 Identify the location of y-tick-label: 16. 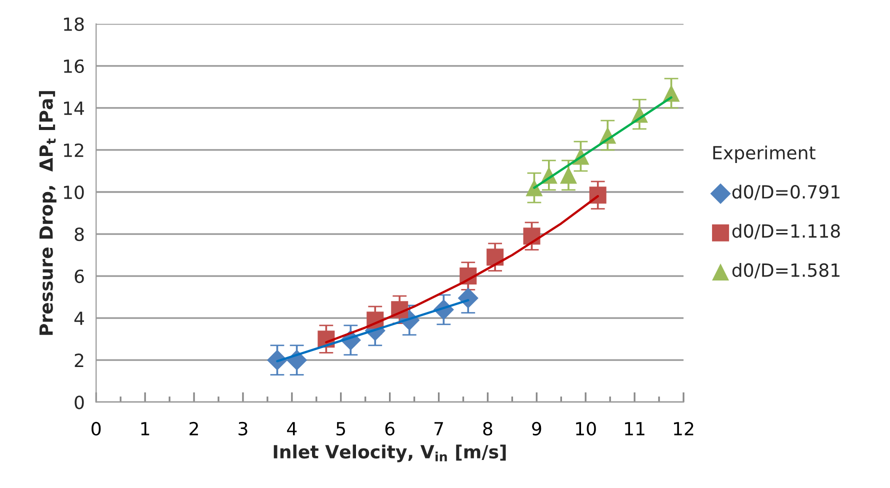
(74, 66).